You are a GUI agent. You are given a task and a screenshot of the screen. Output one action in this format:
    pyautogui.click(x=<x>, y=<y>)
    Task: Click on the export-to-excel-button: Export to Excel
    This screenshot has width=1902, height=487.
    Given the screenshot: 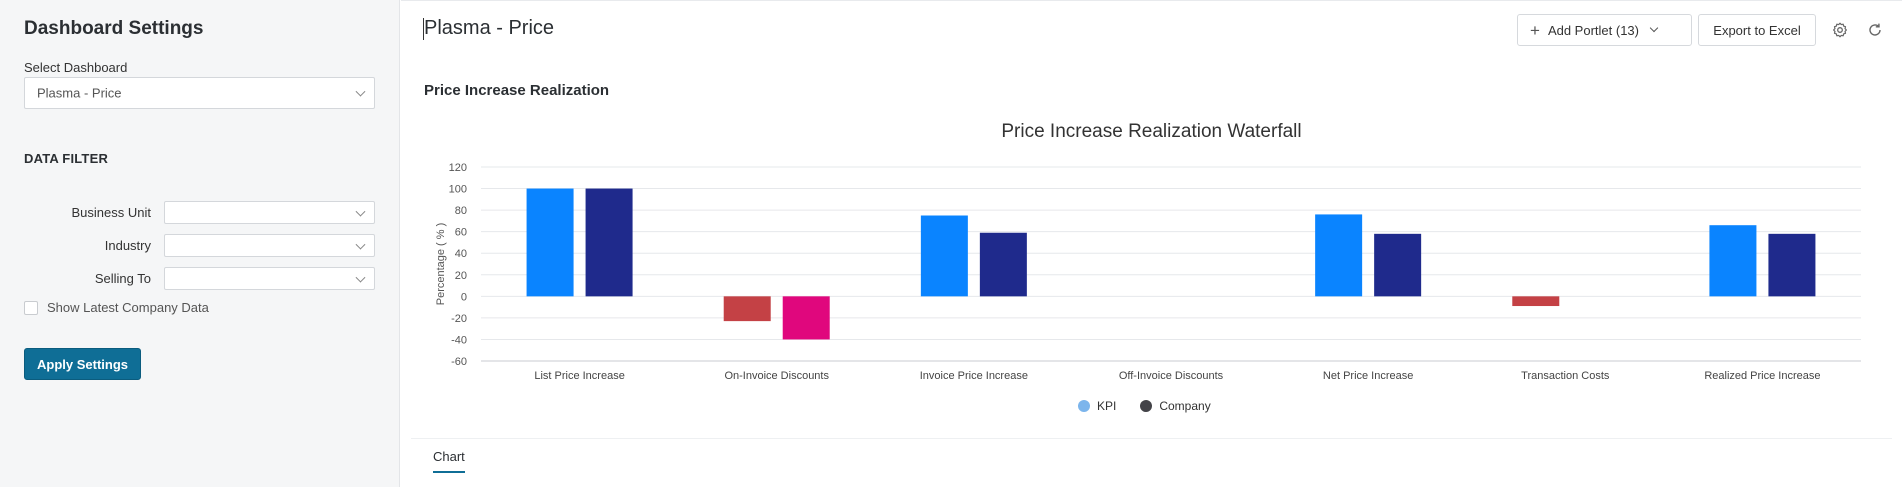 What is the action you would take?
    pyautogui.click(x=1757, y=30)
    